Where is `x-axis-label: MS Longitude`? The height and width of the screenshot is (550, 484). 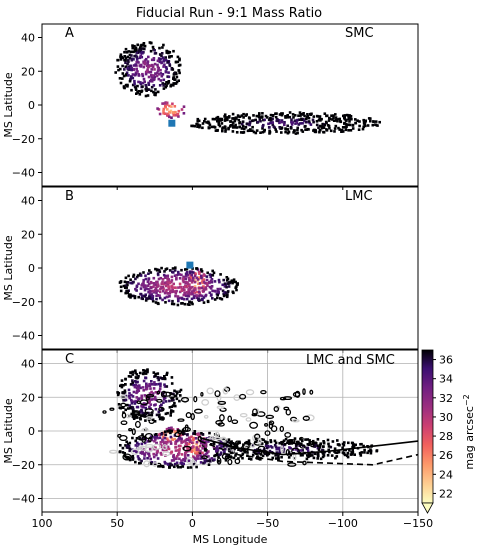 x-axis-label: MS Longitude is located at coordinates (230, 539).